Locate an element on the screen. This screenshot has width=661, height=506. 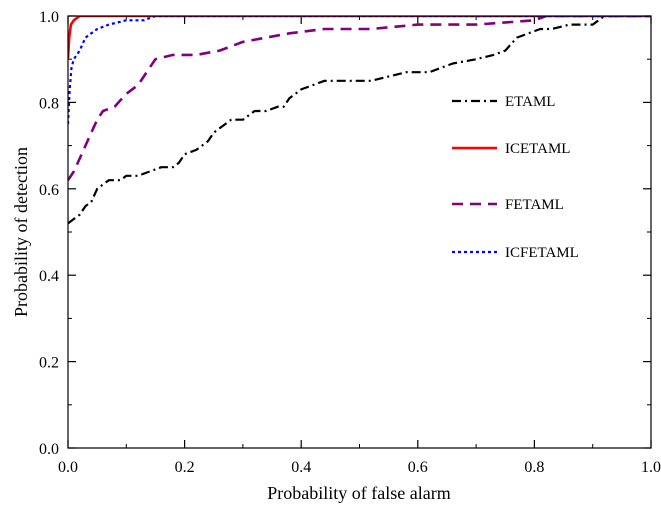
x-tick-label: 0.6 is located at coordinates (418, 467).